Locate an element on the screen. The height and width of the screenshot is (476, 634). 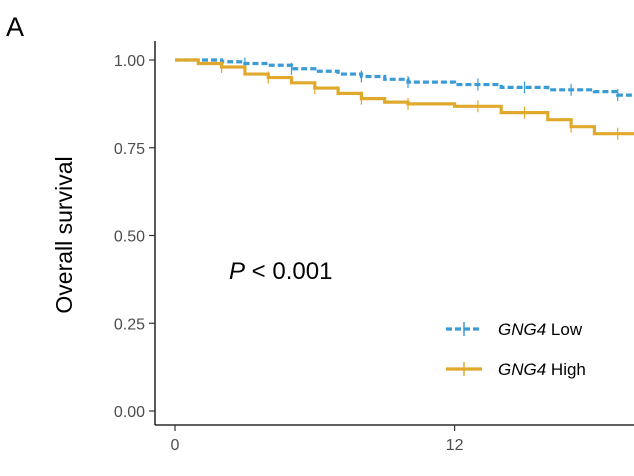
plot-area is located at coordinates (404, 98).